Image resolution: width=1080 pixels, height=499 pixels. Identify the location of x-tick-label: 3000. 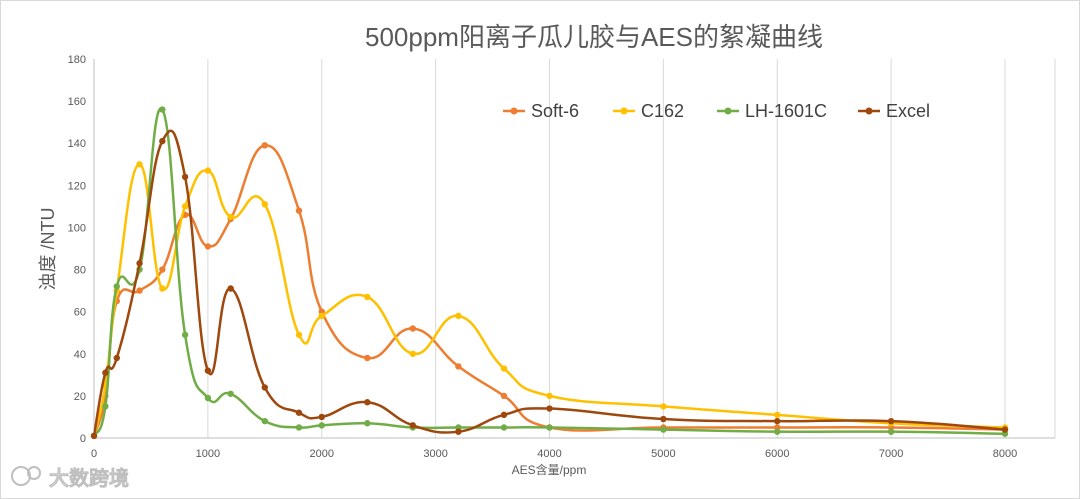
(435, 454).